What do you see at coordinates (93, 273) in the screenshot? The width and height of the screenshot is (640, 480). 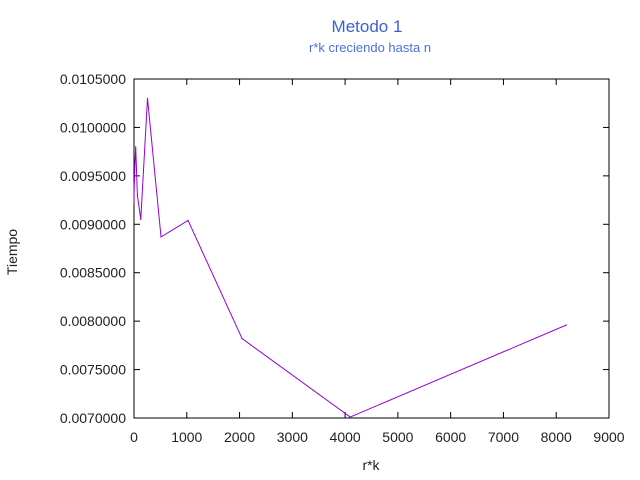 I see `y-tick-label: 0.0085000` at bounding box center [93, 273].